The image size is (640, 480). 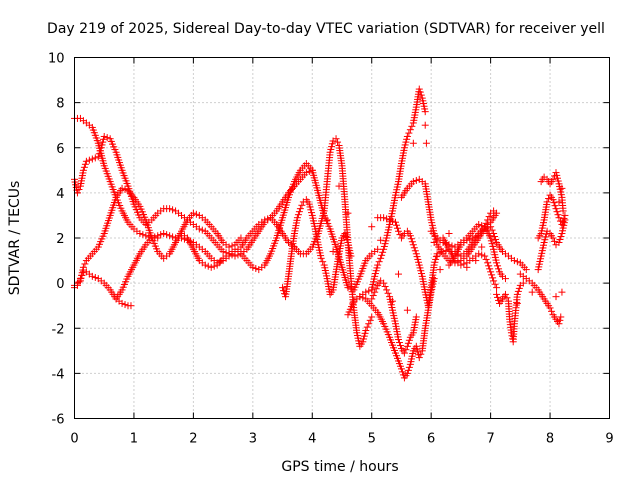 I want to click on x-tick-label: 3, so click(x=253, y=439).